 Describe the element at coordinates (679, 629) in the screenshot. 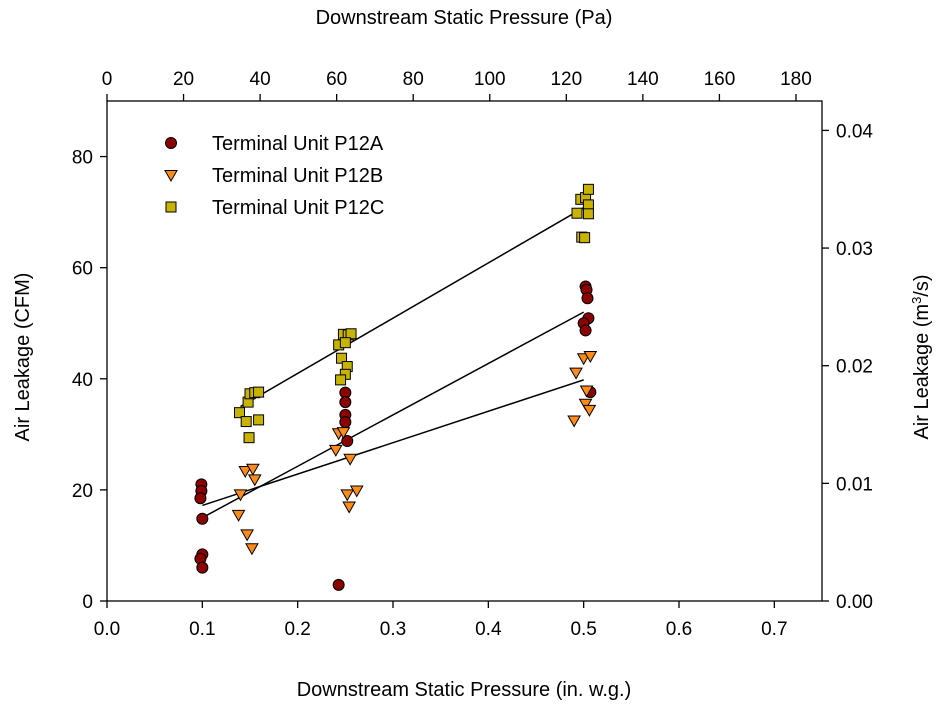

I see `x-tick-label: 0.6` at that location.